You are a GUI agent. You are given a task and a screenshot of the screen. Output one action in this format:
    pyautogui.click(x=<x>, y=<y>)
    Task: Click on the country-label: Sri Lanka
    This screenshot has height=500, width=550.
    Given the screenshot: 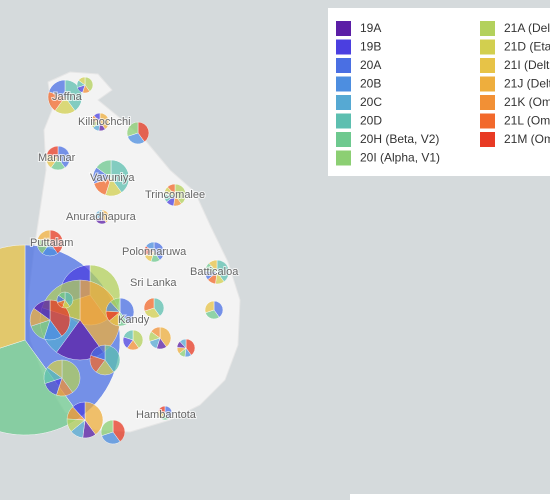 What is the action you would take?
    pyautogui.click(x=153, y=283)
    